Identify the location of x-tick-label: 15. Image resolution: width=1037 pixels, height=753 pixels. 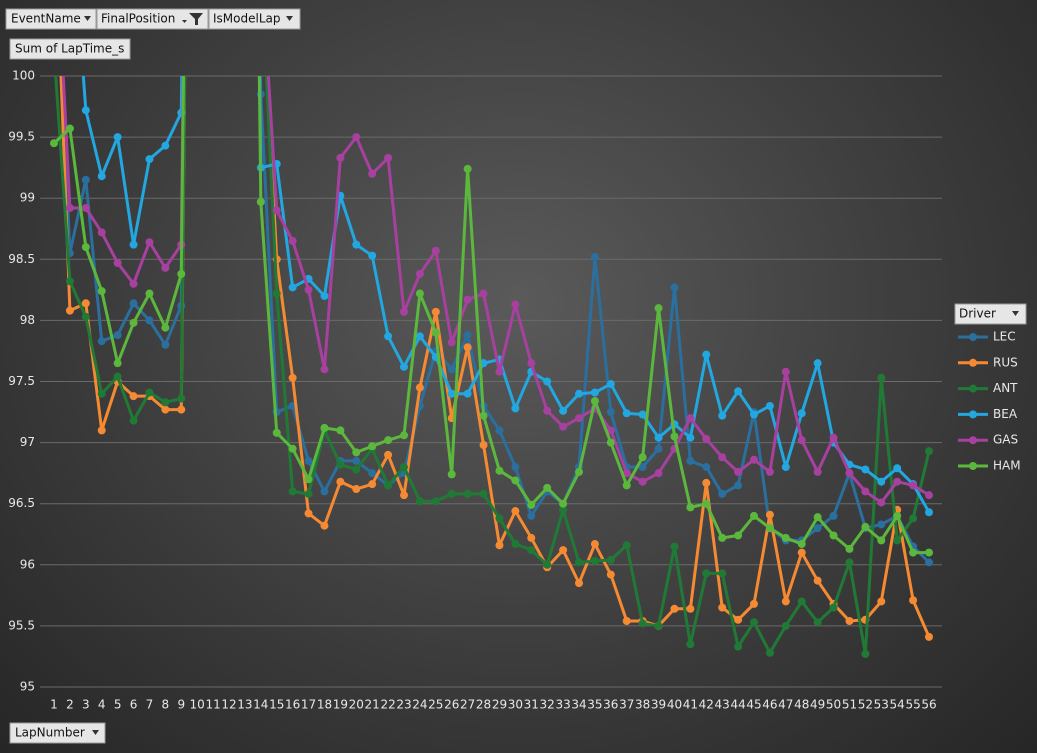
(276, 705).